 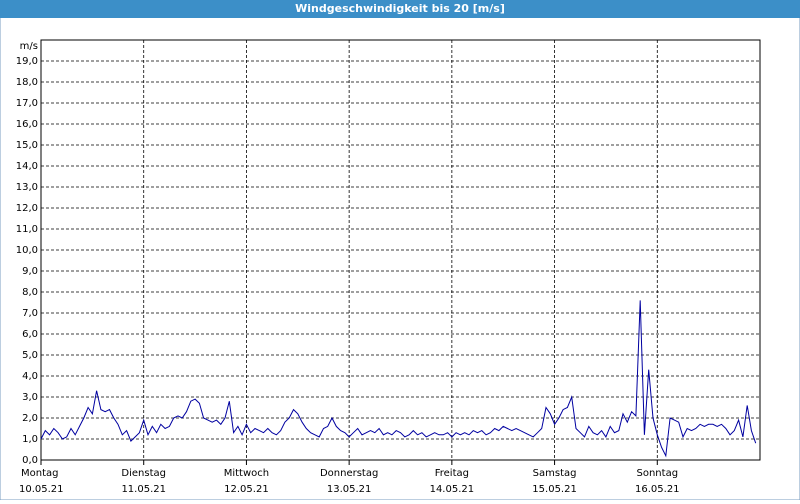 I want to click on y-tick-label: 9,0, so click(x=30, y=271).